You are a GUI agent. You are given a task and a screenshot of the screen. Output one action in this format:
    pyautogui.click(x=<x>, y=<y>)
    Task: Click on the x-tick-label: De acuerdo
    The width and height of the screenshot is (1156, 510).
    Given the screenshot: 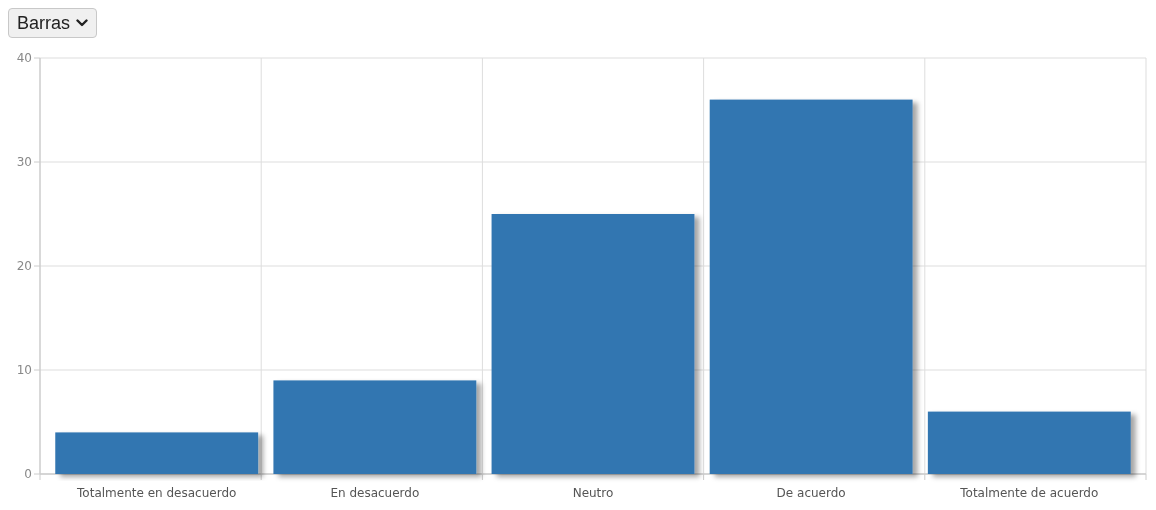 What is the action you would take?
    pyautogui.click(x=811, y=493)
    